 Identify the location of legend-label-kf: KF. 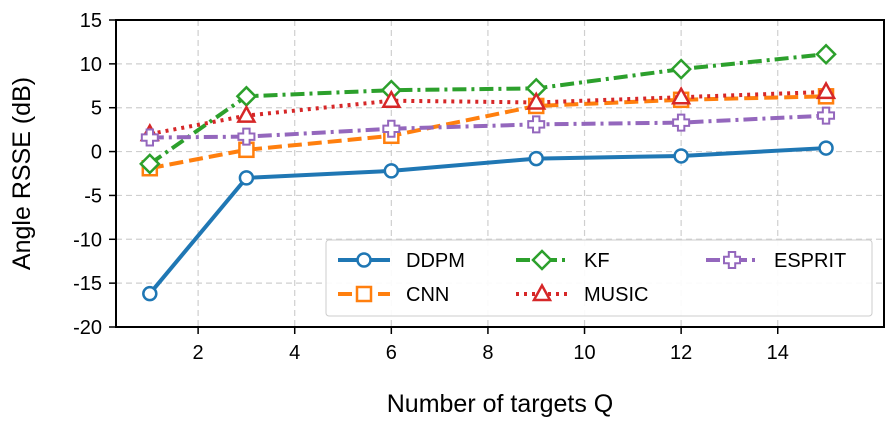
(597, 261).